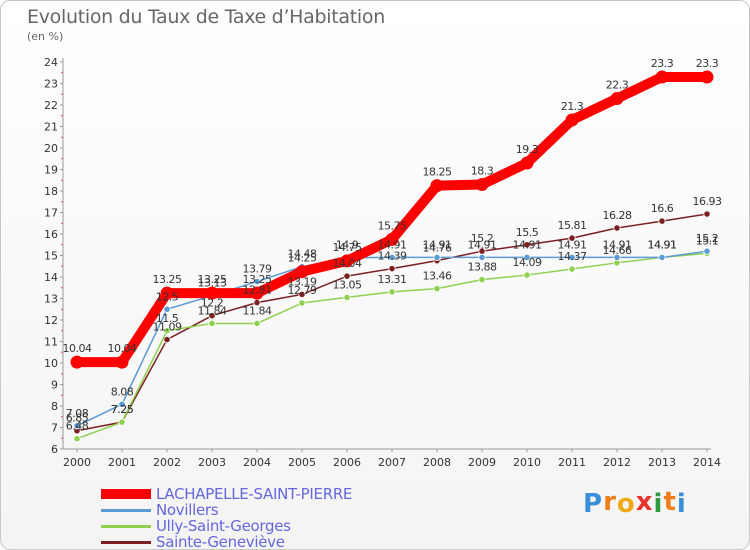 This screenshot has width=750, height=550. Describe the element at coordinates (482, 462) in the screenshot. I see `x-tick-label: 2009` at that location.